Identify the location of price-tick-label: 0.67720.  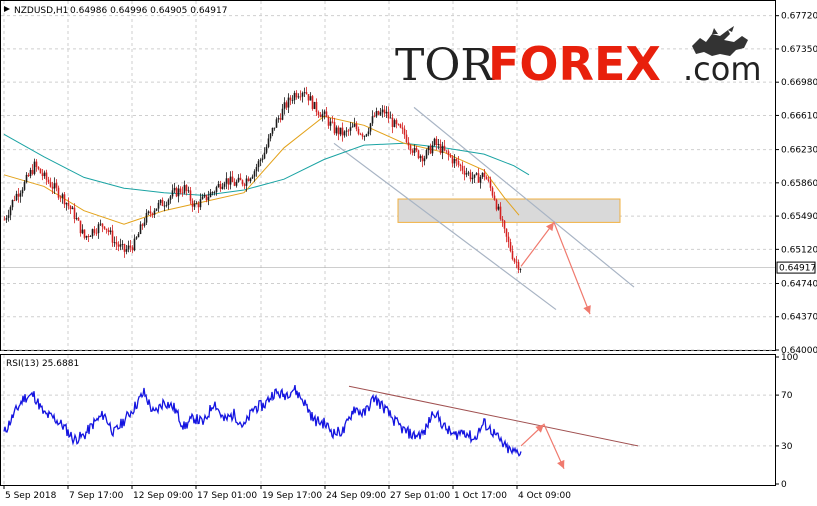
(799, 17).